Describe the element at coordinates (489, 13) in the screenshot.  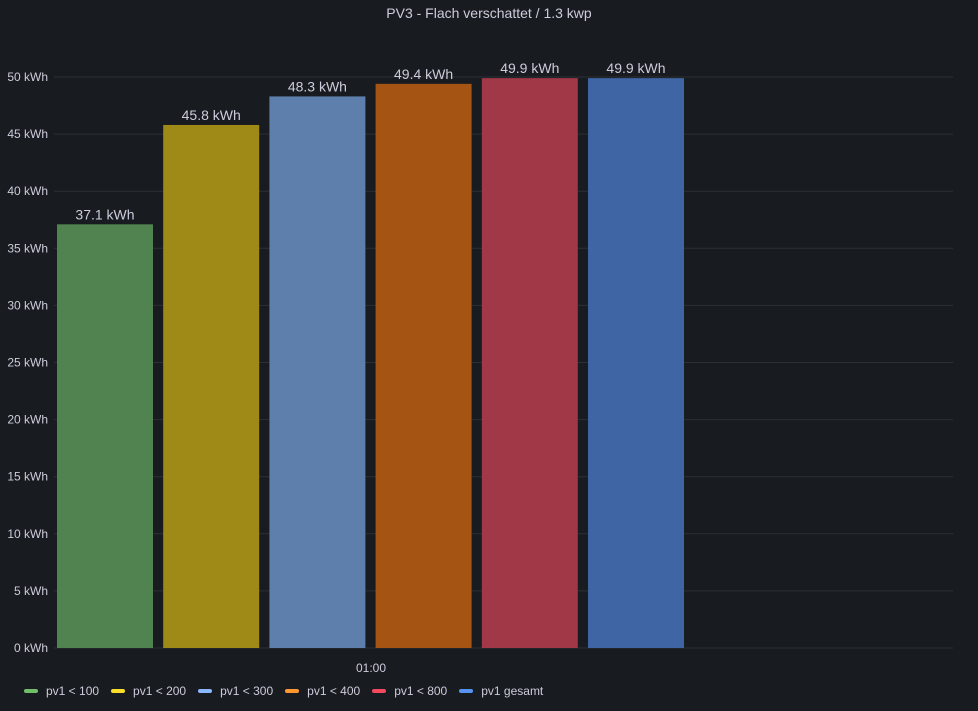
I see `panel-title: PV3 - Flach verschattet / 1.3 kwp` at that location.